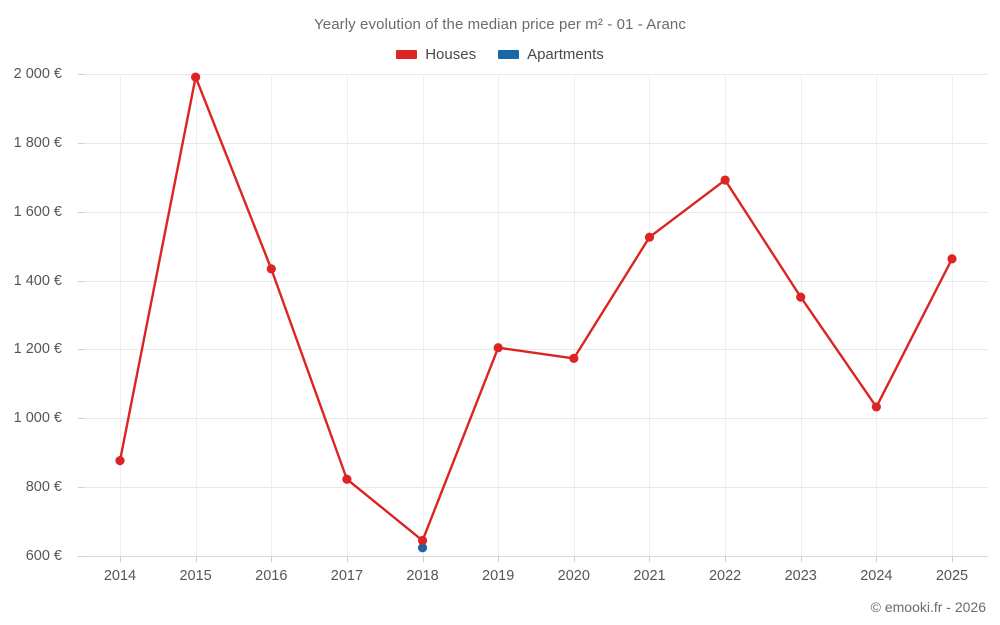 This screenshot has width=1000, height=625. Describe the element at coordinates (876, 576) in the screenshot. I see `x-tick-label: 2024` at that location.